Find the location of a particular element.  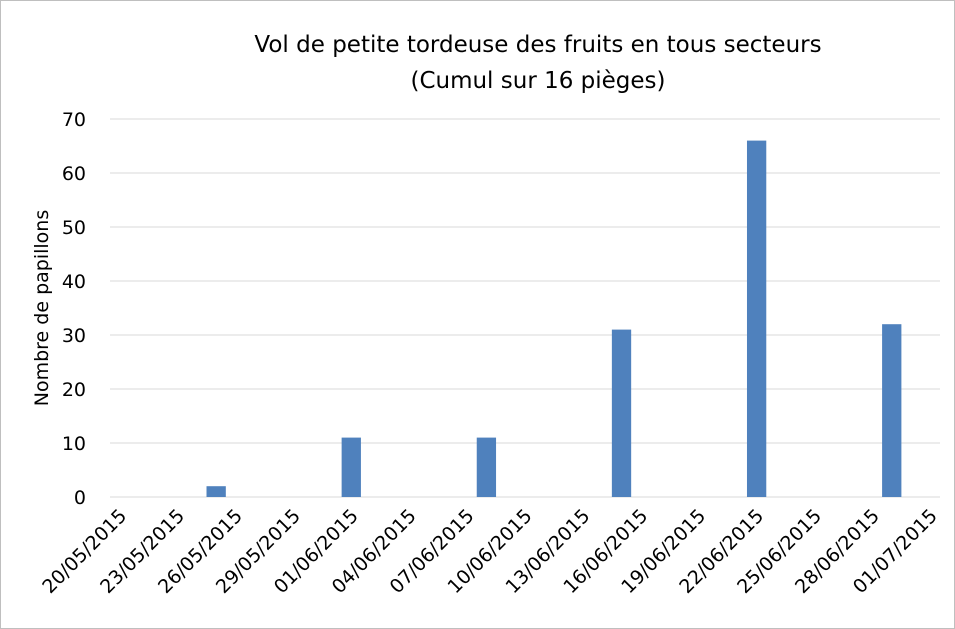

chart-subtitle: (Cumul sur 16 pièges) is located at coordinates (537, 81).